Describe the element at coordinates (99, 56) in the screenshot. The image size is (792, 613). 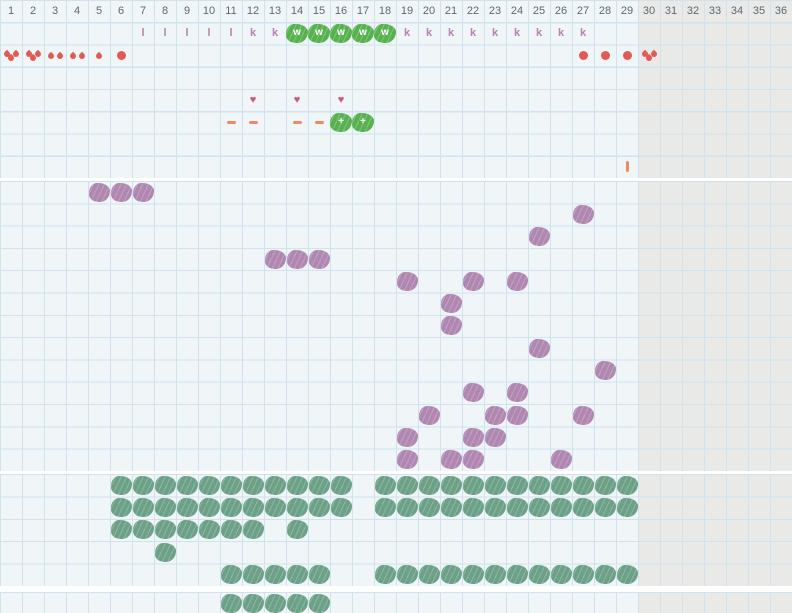
I see `grid-cell-drops1` at that location.